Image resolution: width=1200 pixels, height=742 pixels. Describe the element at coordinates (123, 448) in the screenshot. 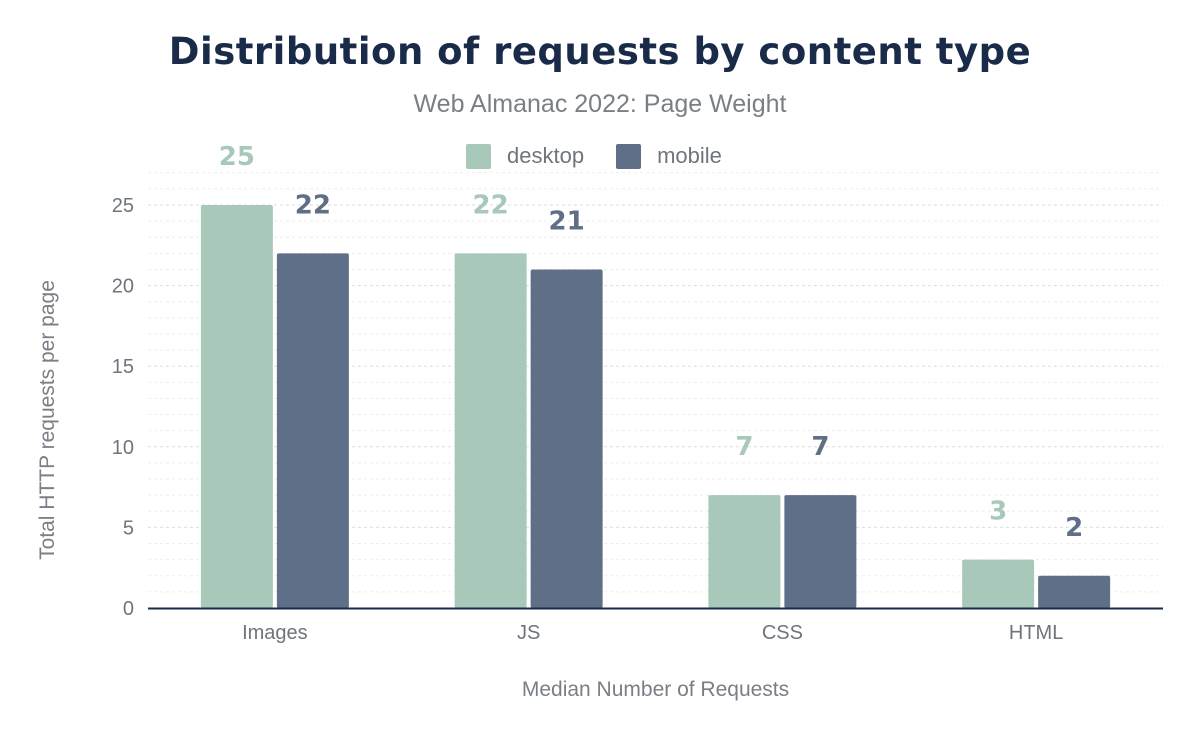

I see `y-tick-label: 10` at that location.